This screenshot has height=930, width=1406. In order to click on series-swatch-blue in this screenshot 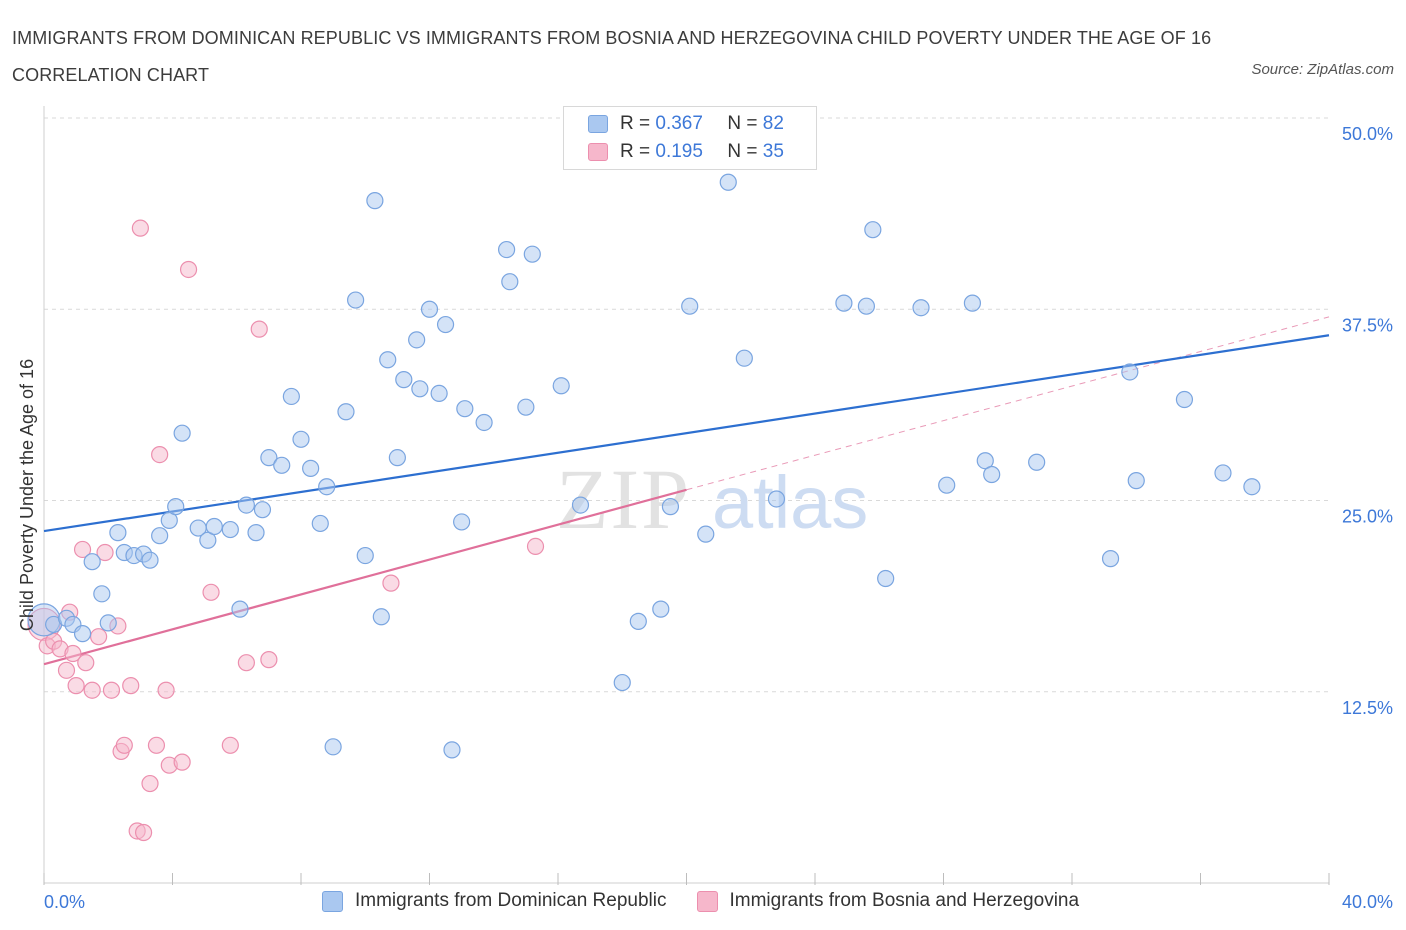, I will do `click(332, 901)`.